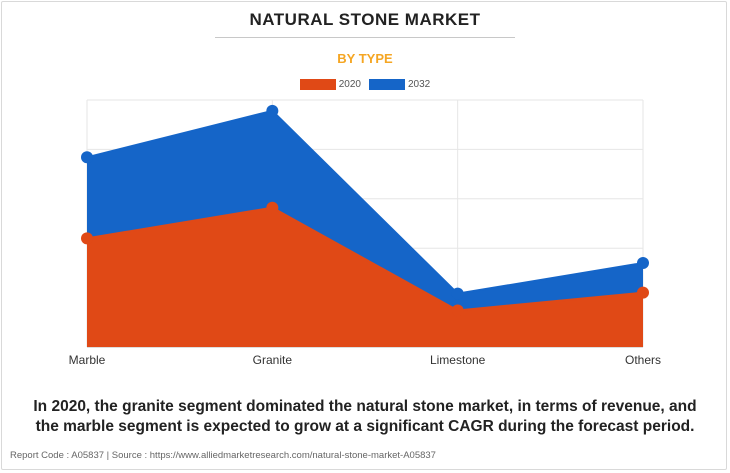 This screenshot has width=730, height=473. What do you see at coordinates (273, 360) in the screenshot?
I see `x-tick-label-granite: Granite` at bounding box center [273, 360].